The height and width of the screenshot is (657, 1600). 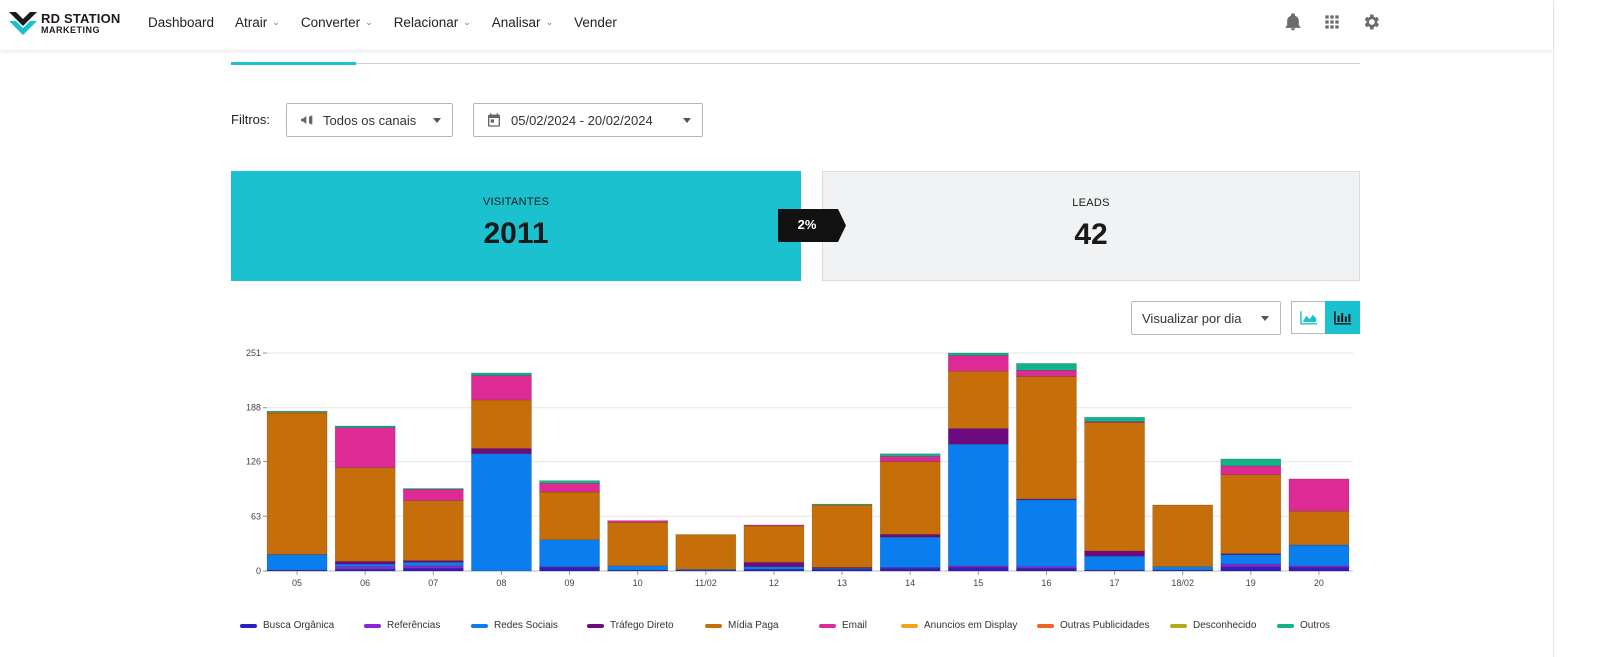 I want to click on nav-atrair: Atrair ⌄, so click(x=257, y=22).